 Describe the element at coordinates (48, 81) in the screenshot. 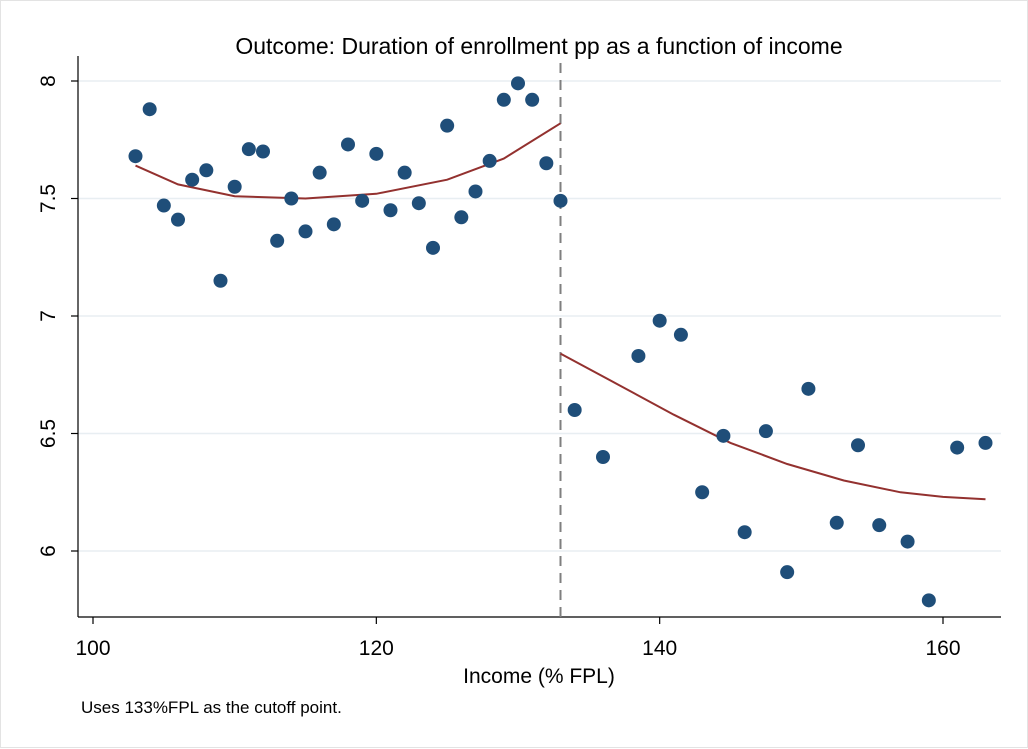

I see `y-tick-label: 8` at that location.